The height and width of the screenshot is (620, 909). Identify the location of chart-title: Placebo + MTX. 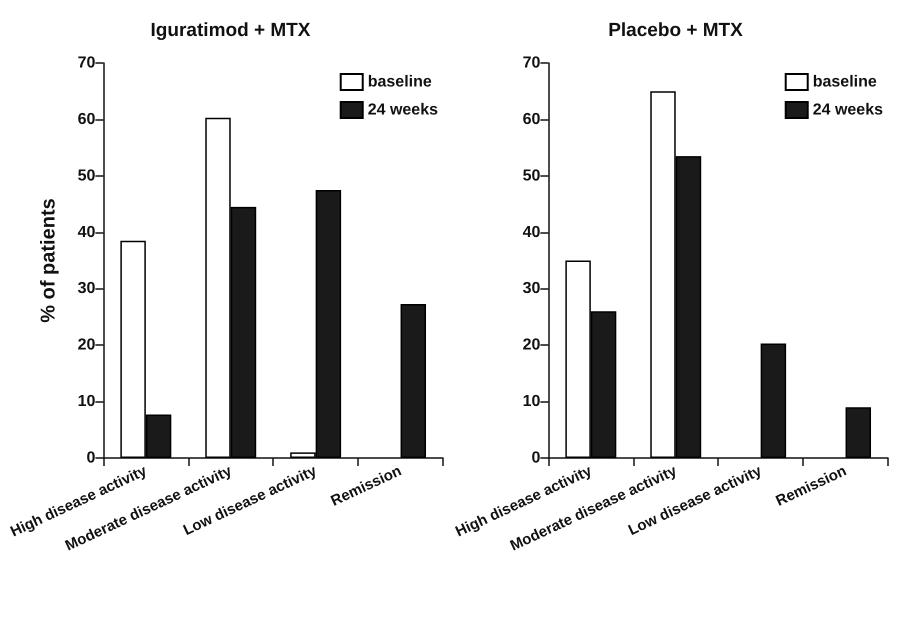
(676, 30).